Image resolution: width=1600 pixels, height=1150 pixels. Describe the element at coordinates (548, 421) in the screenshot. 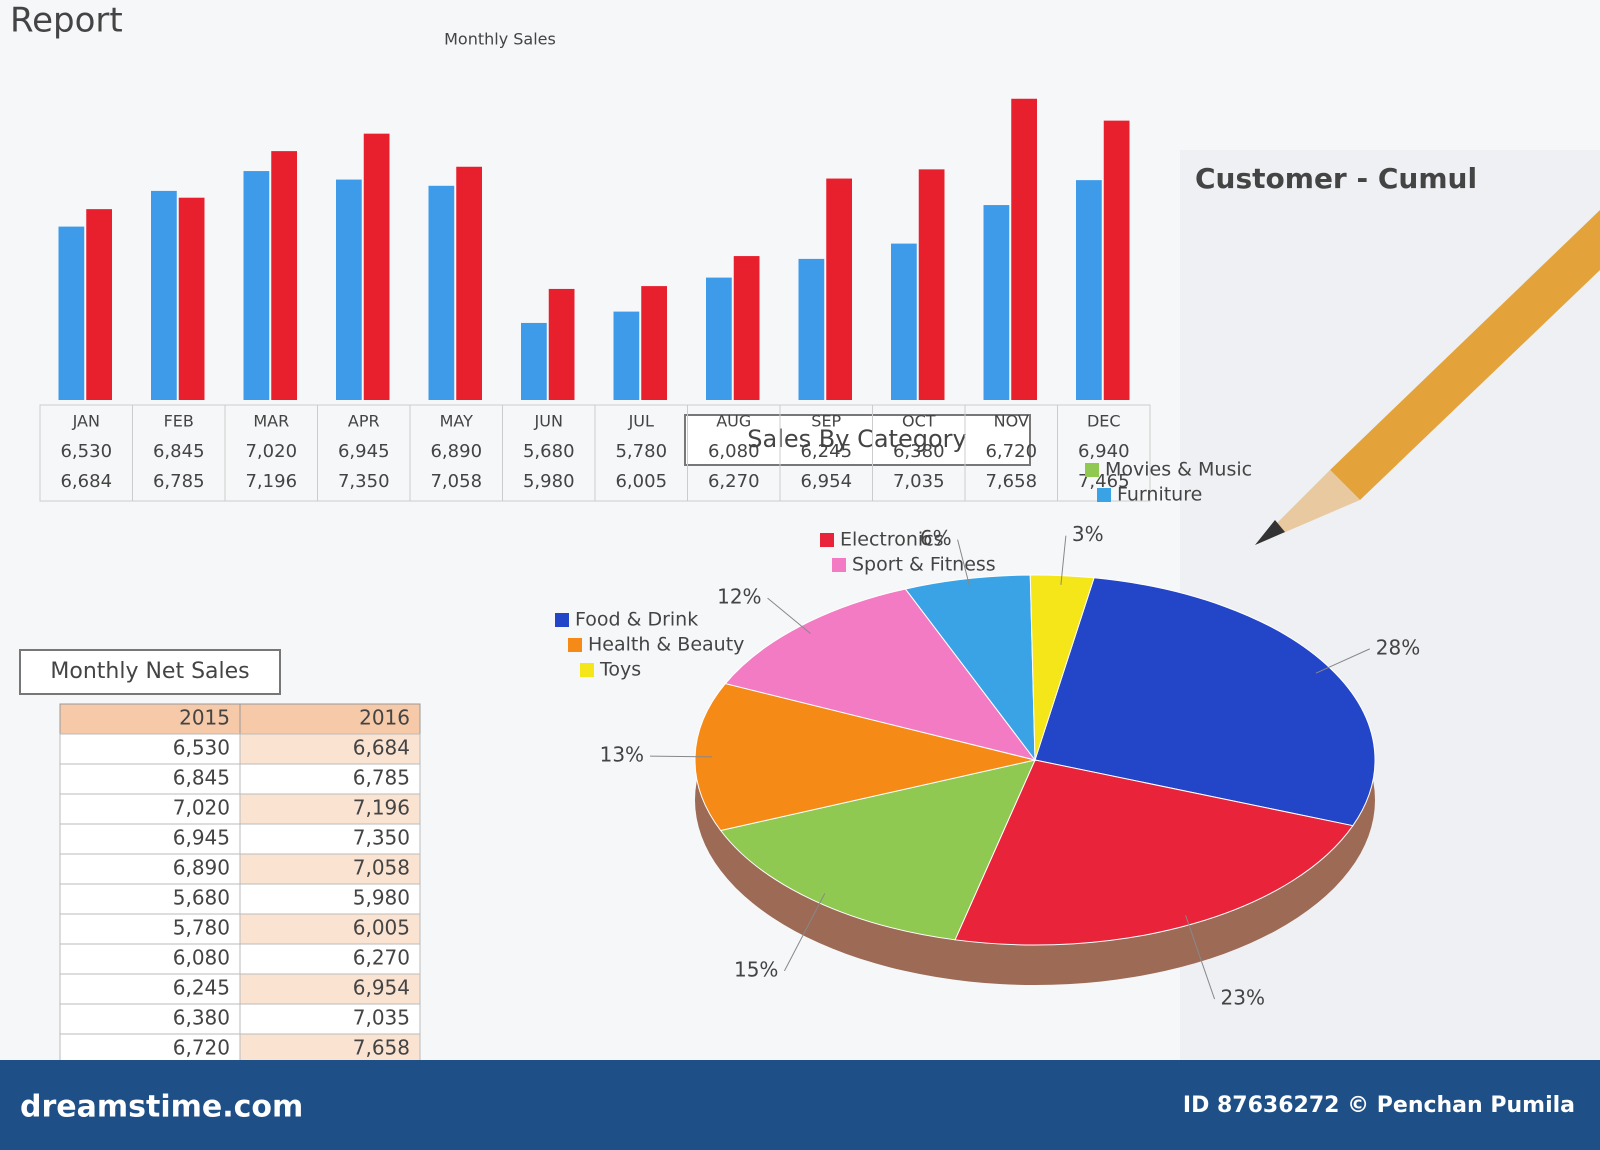

I see `x-tick-label: JUN` at that location.